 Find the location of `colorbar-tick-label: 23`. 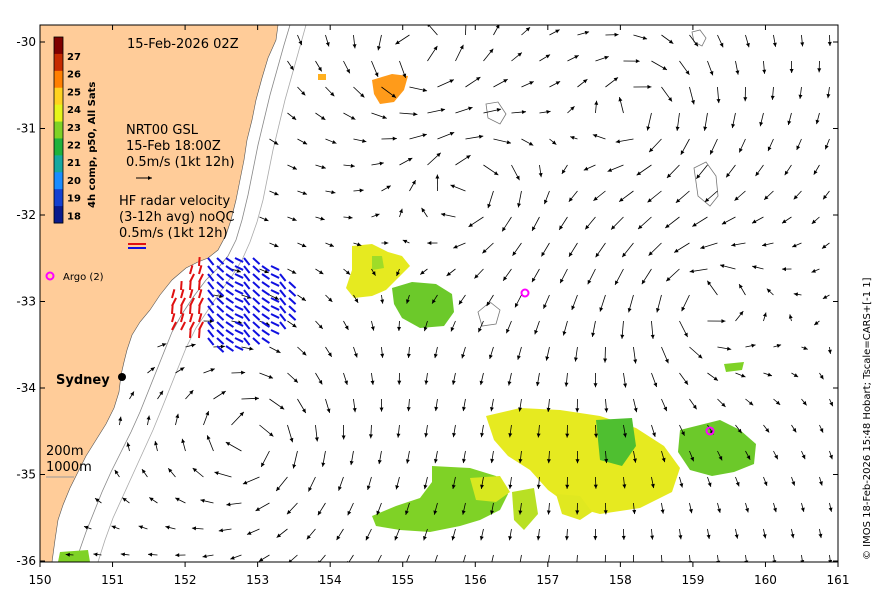

colorbar-tick-label: 23 is located at coordinates (74, 128).